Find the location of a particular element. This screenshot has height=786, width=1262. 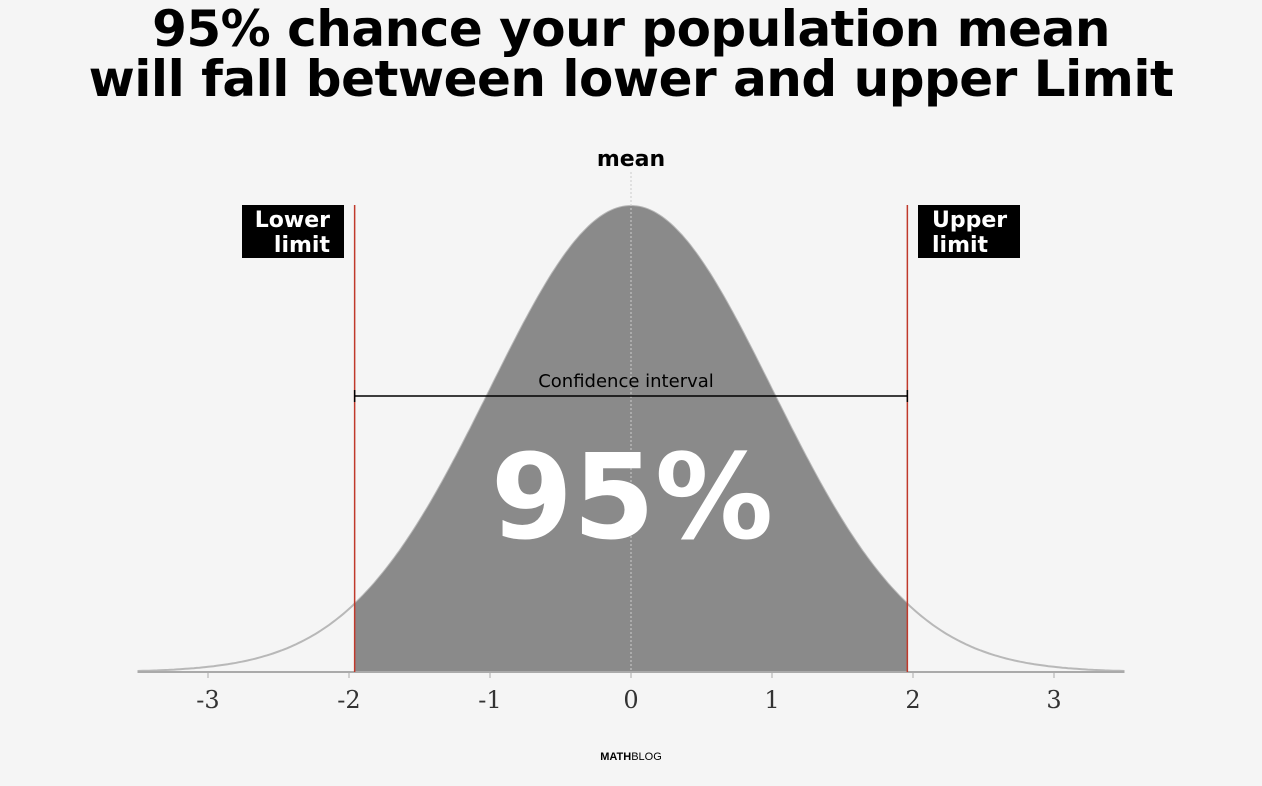

title-line-2: will fall between lower and upper Limit is located at coordinates (631, 79).